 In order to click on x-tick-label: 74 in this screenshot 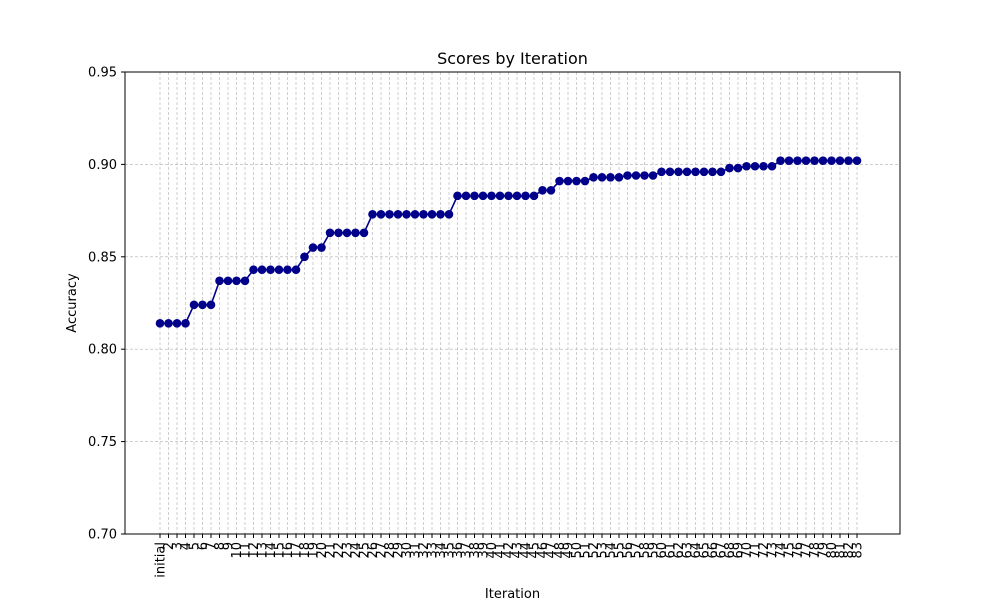, I will do `click(781, 550)`.